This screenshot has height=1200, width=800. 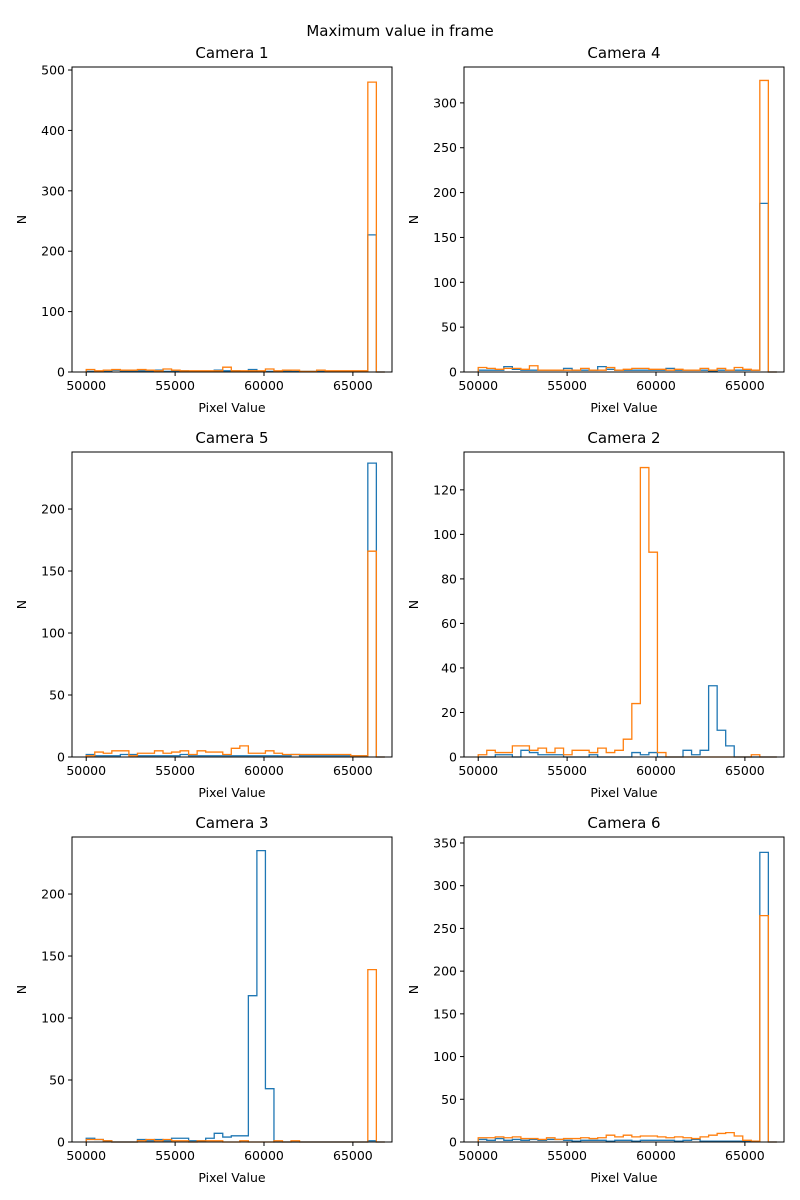 What do you see at coordinates (623, 438) in the screenshot?
I see `subplot-title: Camera 2` at bounding box center [623, 438].